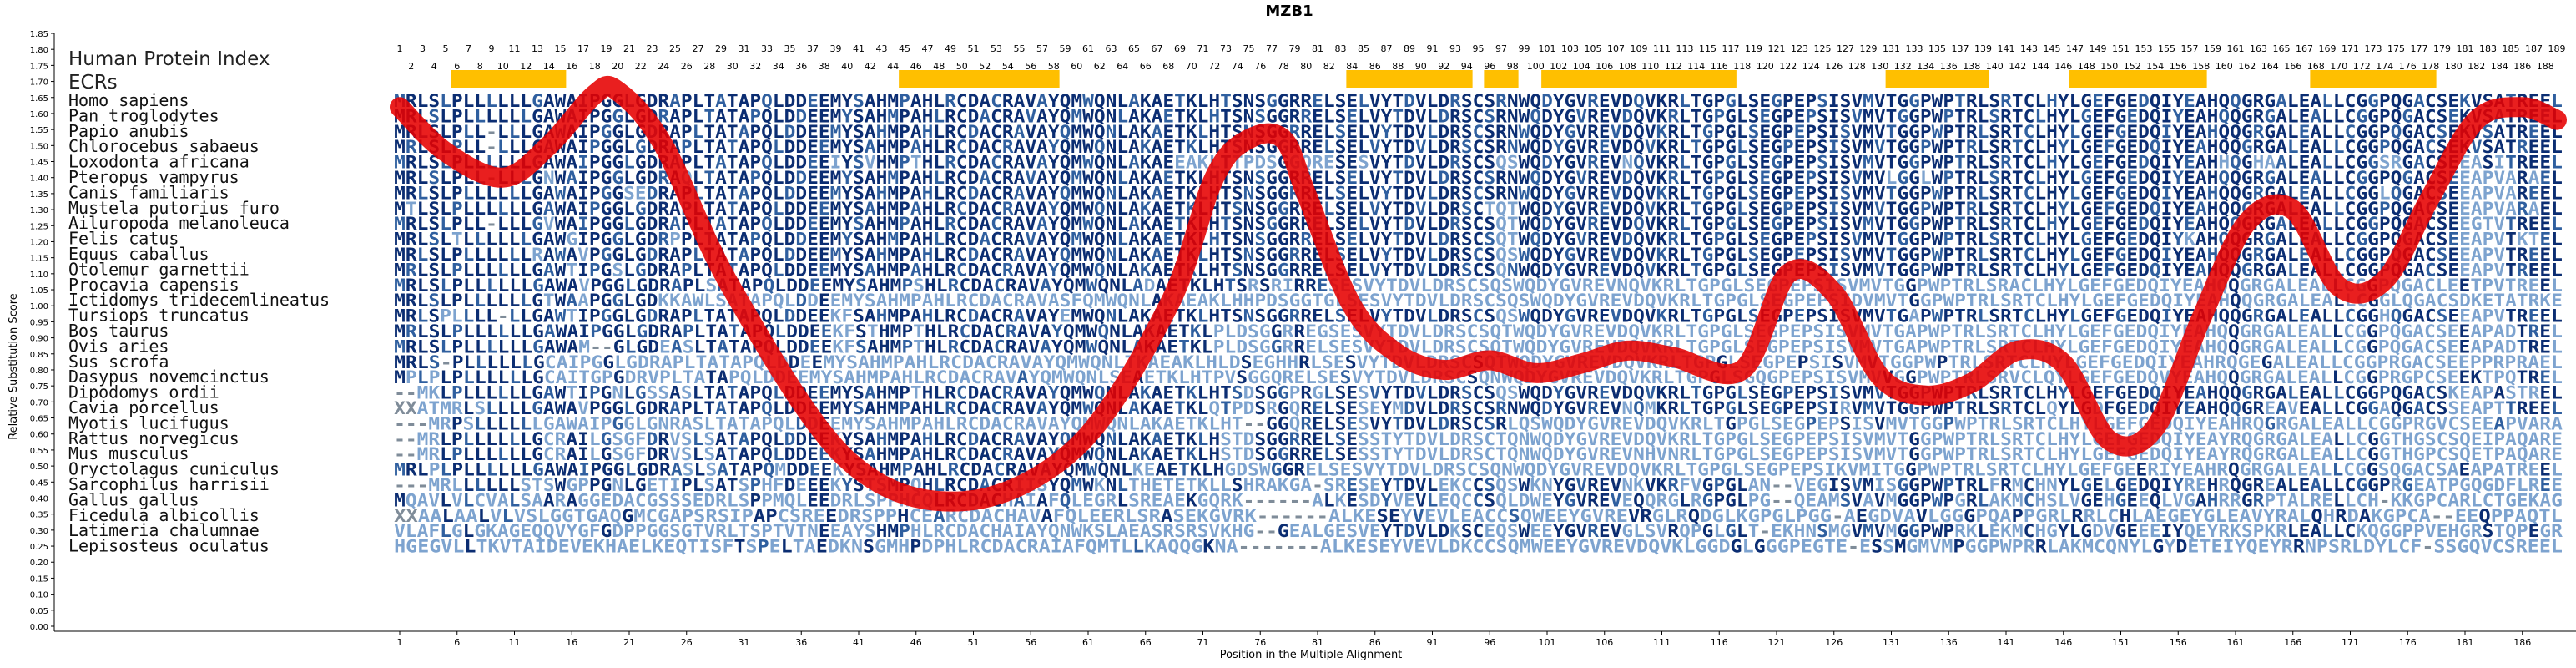  What do you see at coordinates (2270, 66) in the screenshot?
I see `human-index-number: 164` at bounding box center [2270, 66].